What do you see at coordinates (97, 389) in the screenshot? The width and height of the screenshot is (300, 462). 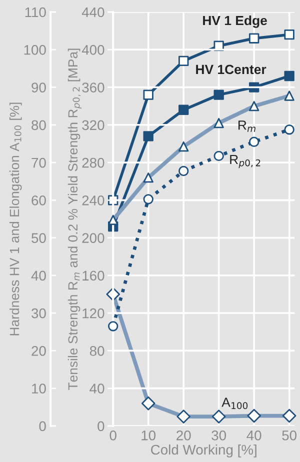 I see `y2-tick-label: 40` at bounding box center [97, 389].